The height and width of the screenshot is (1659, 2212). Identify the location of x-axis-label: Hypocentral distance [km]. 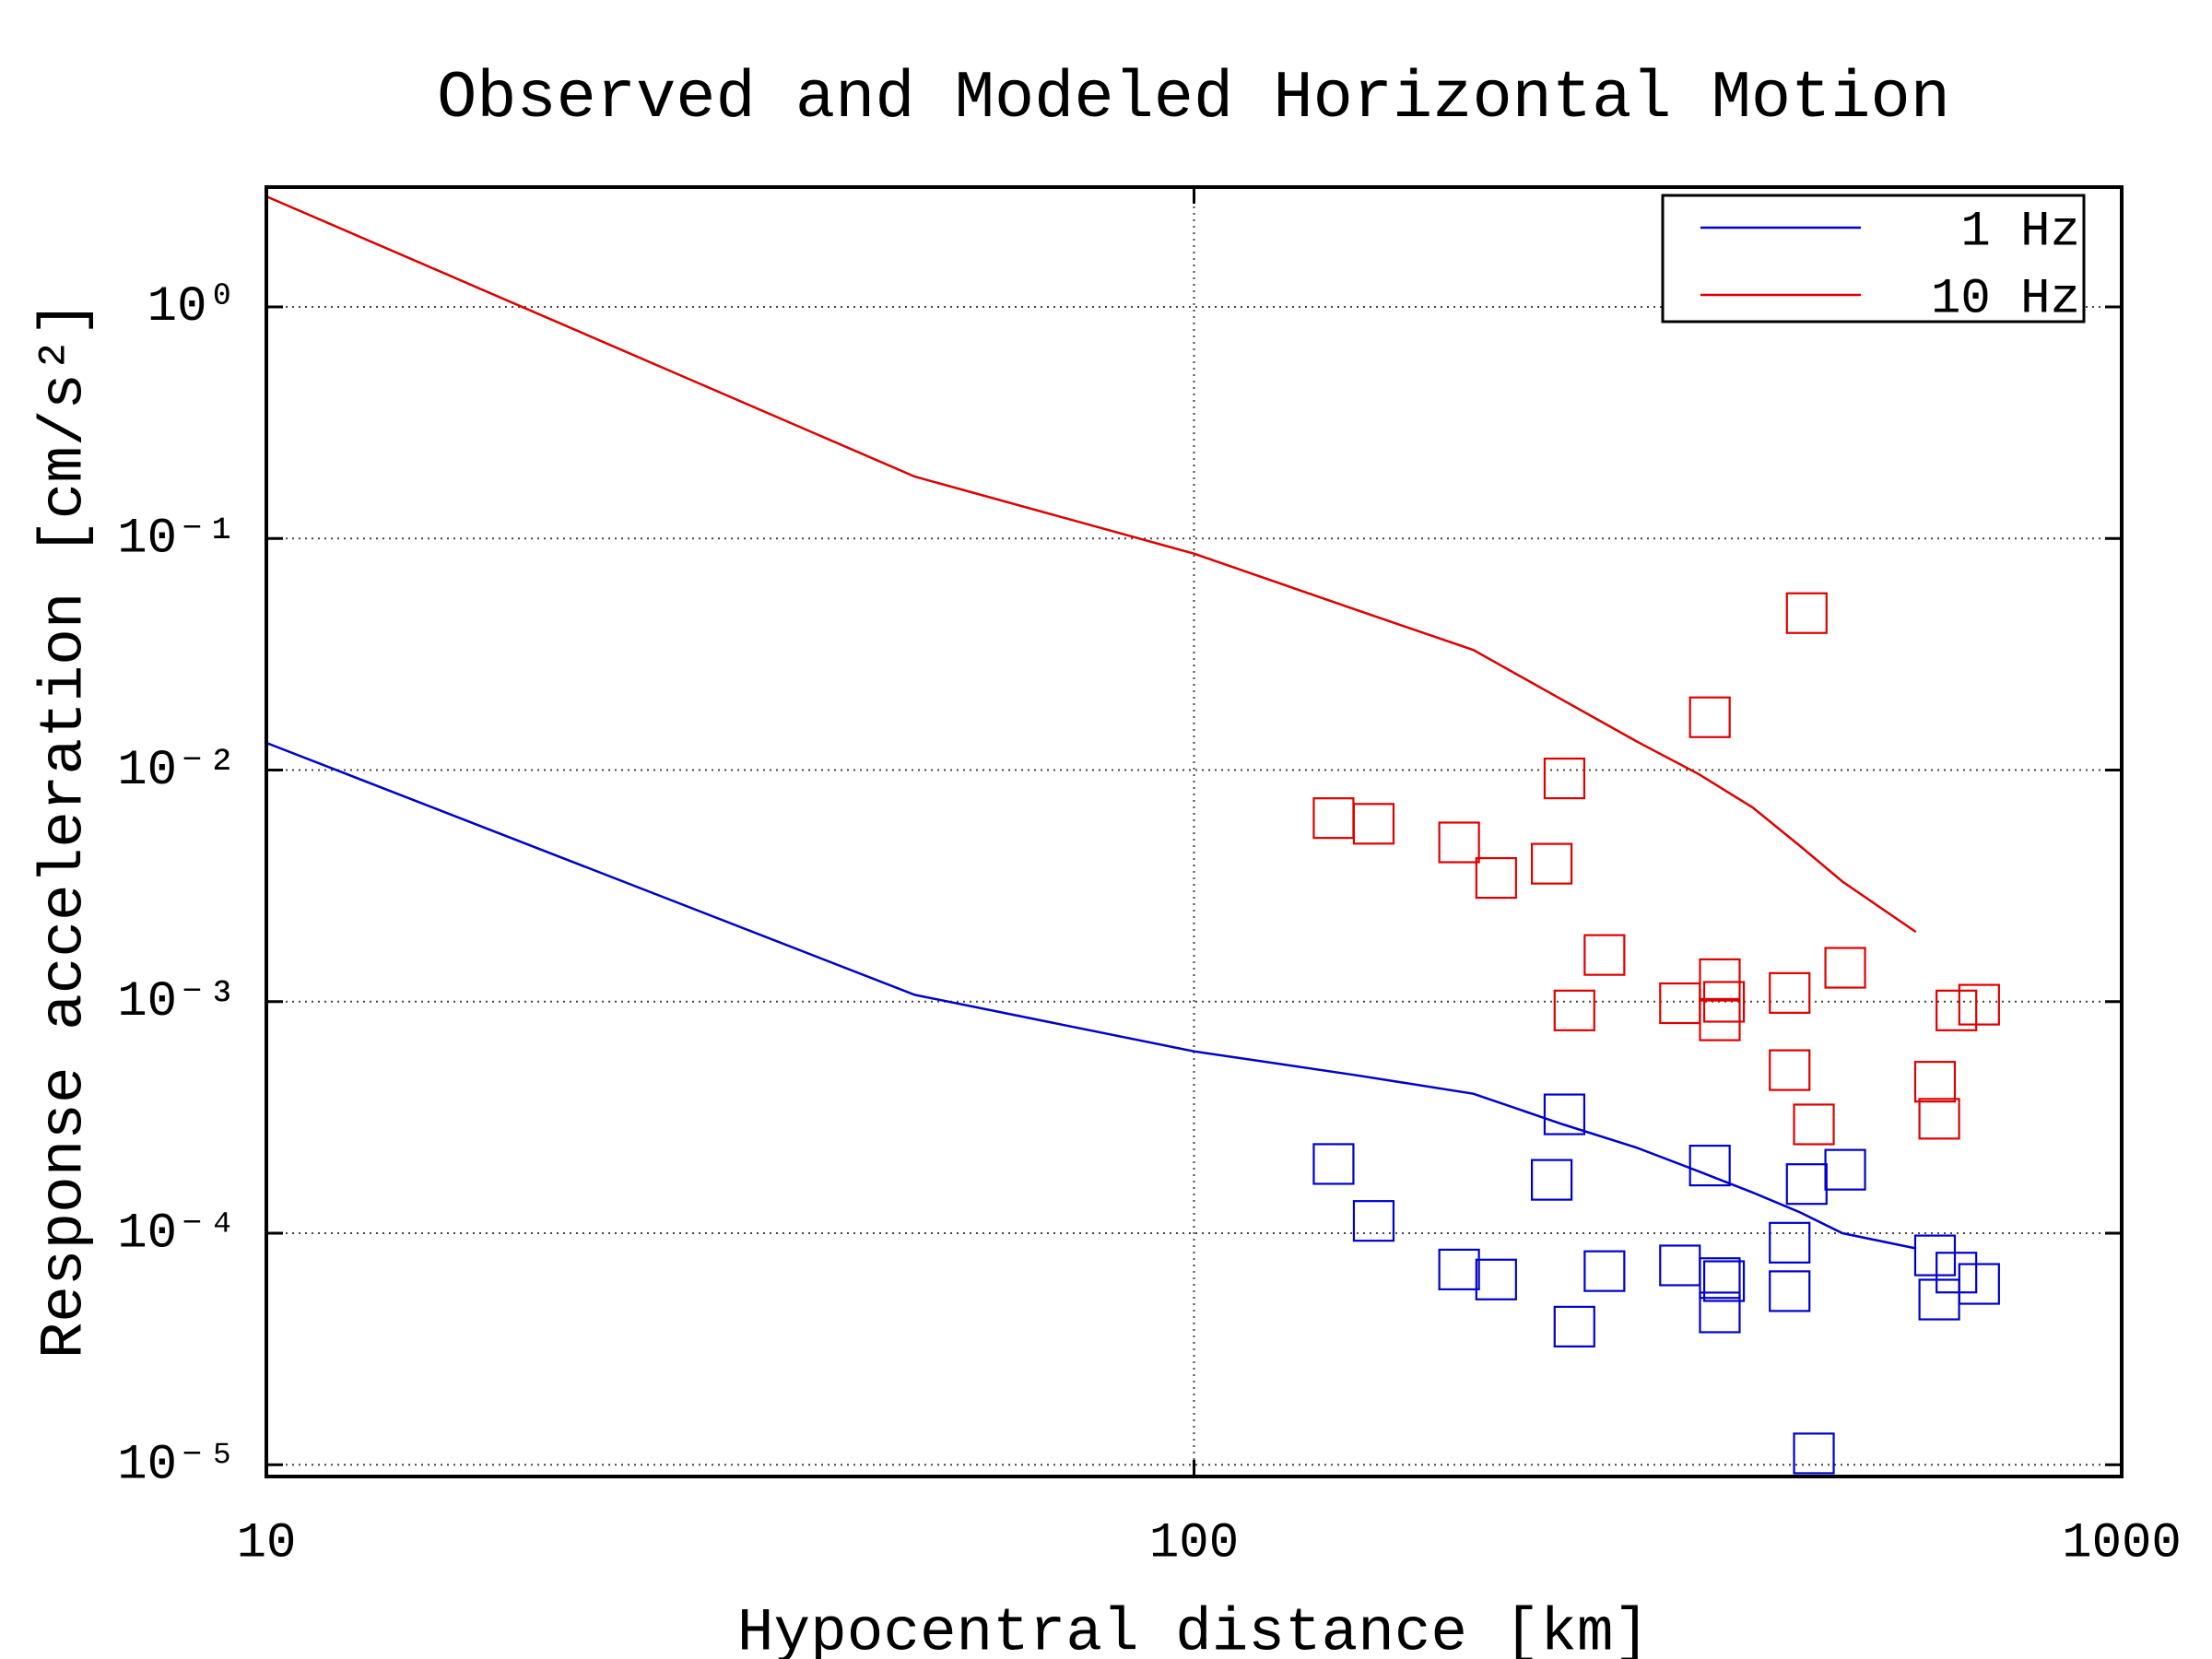
(1193, 1628).